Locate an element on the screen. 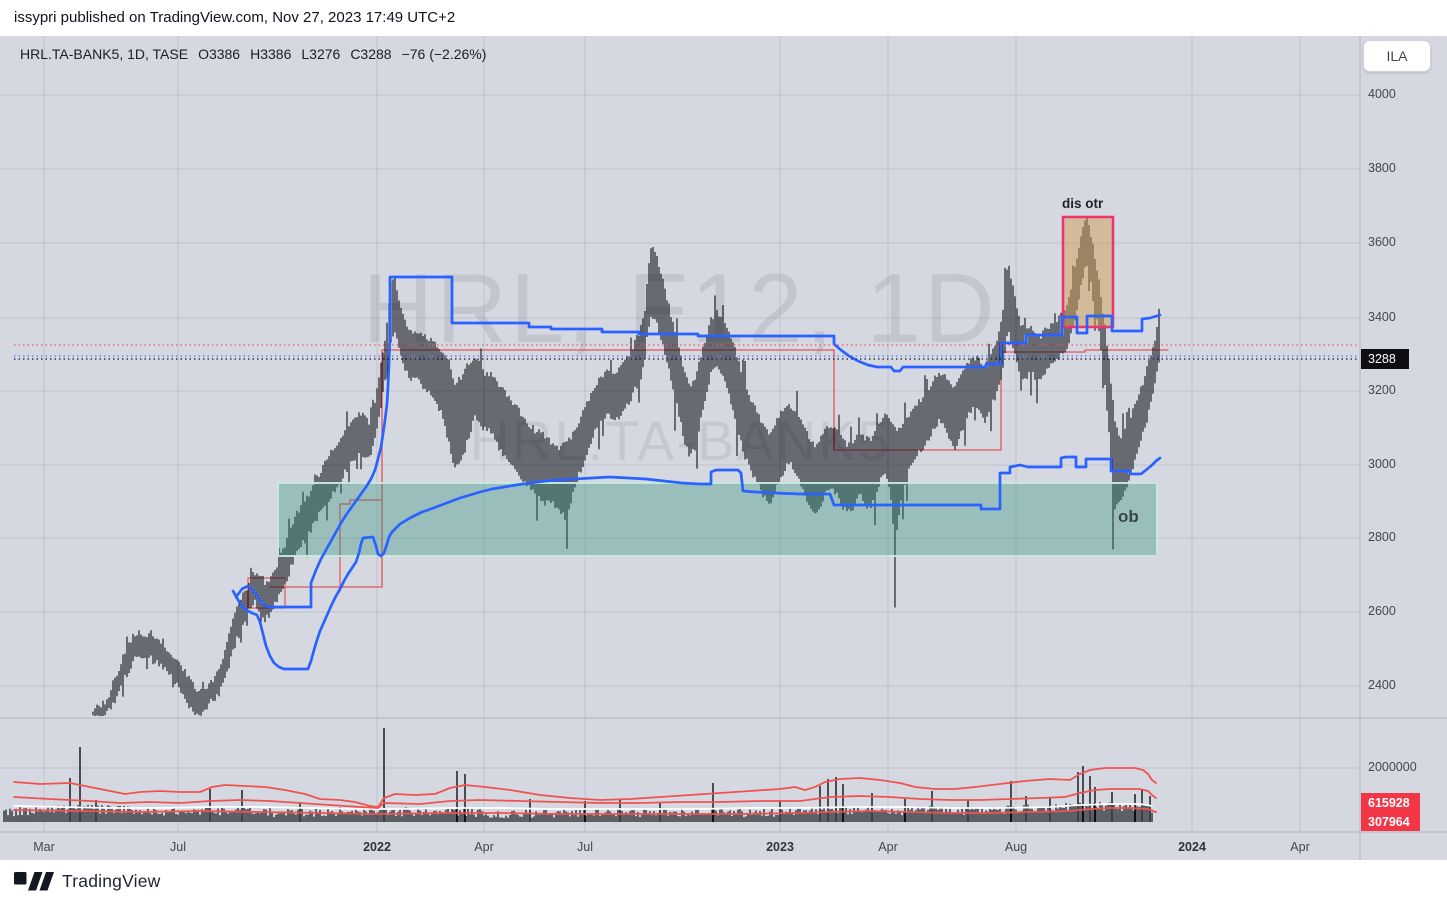 Image resolution: width=1447 pixels, height=906 pixels. price-tick: 3400 is located at coordinates (1382, 317).